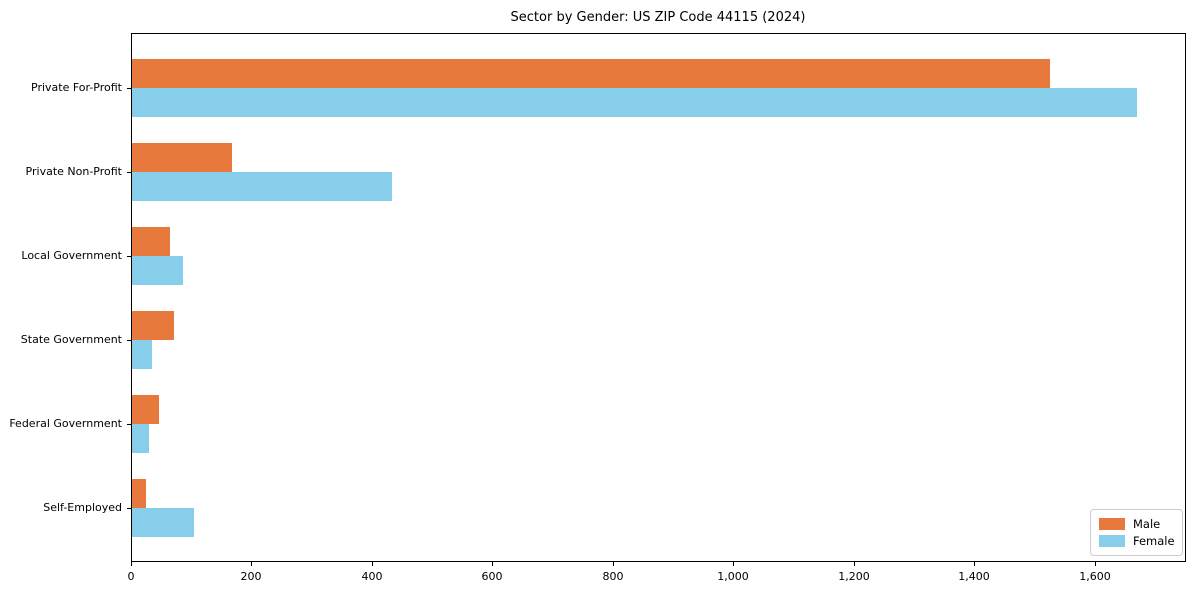 The height and width of the screenshot is (600, 1200). Describe the element at coordinates (131, 576) in the screenshot. I see `x-tick-label: 0` at that location.